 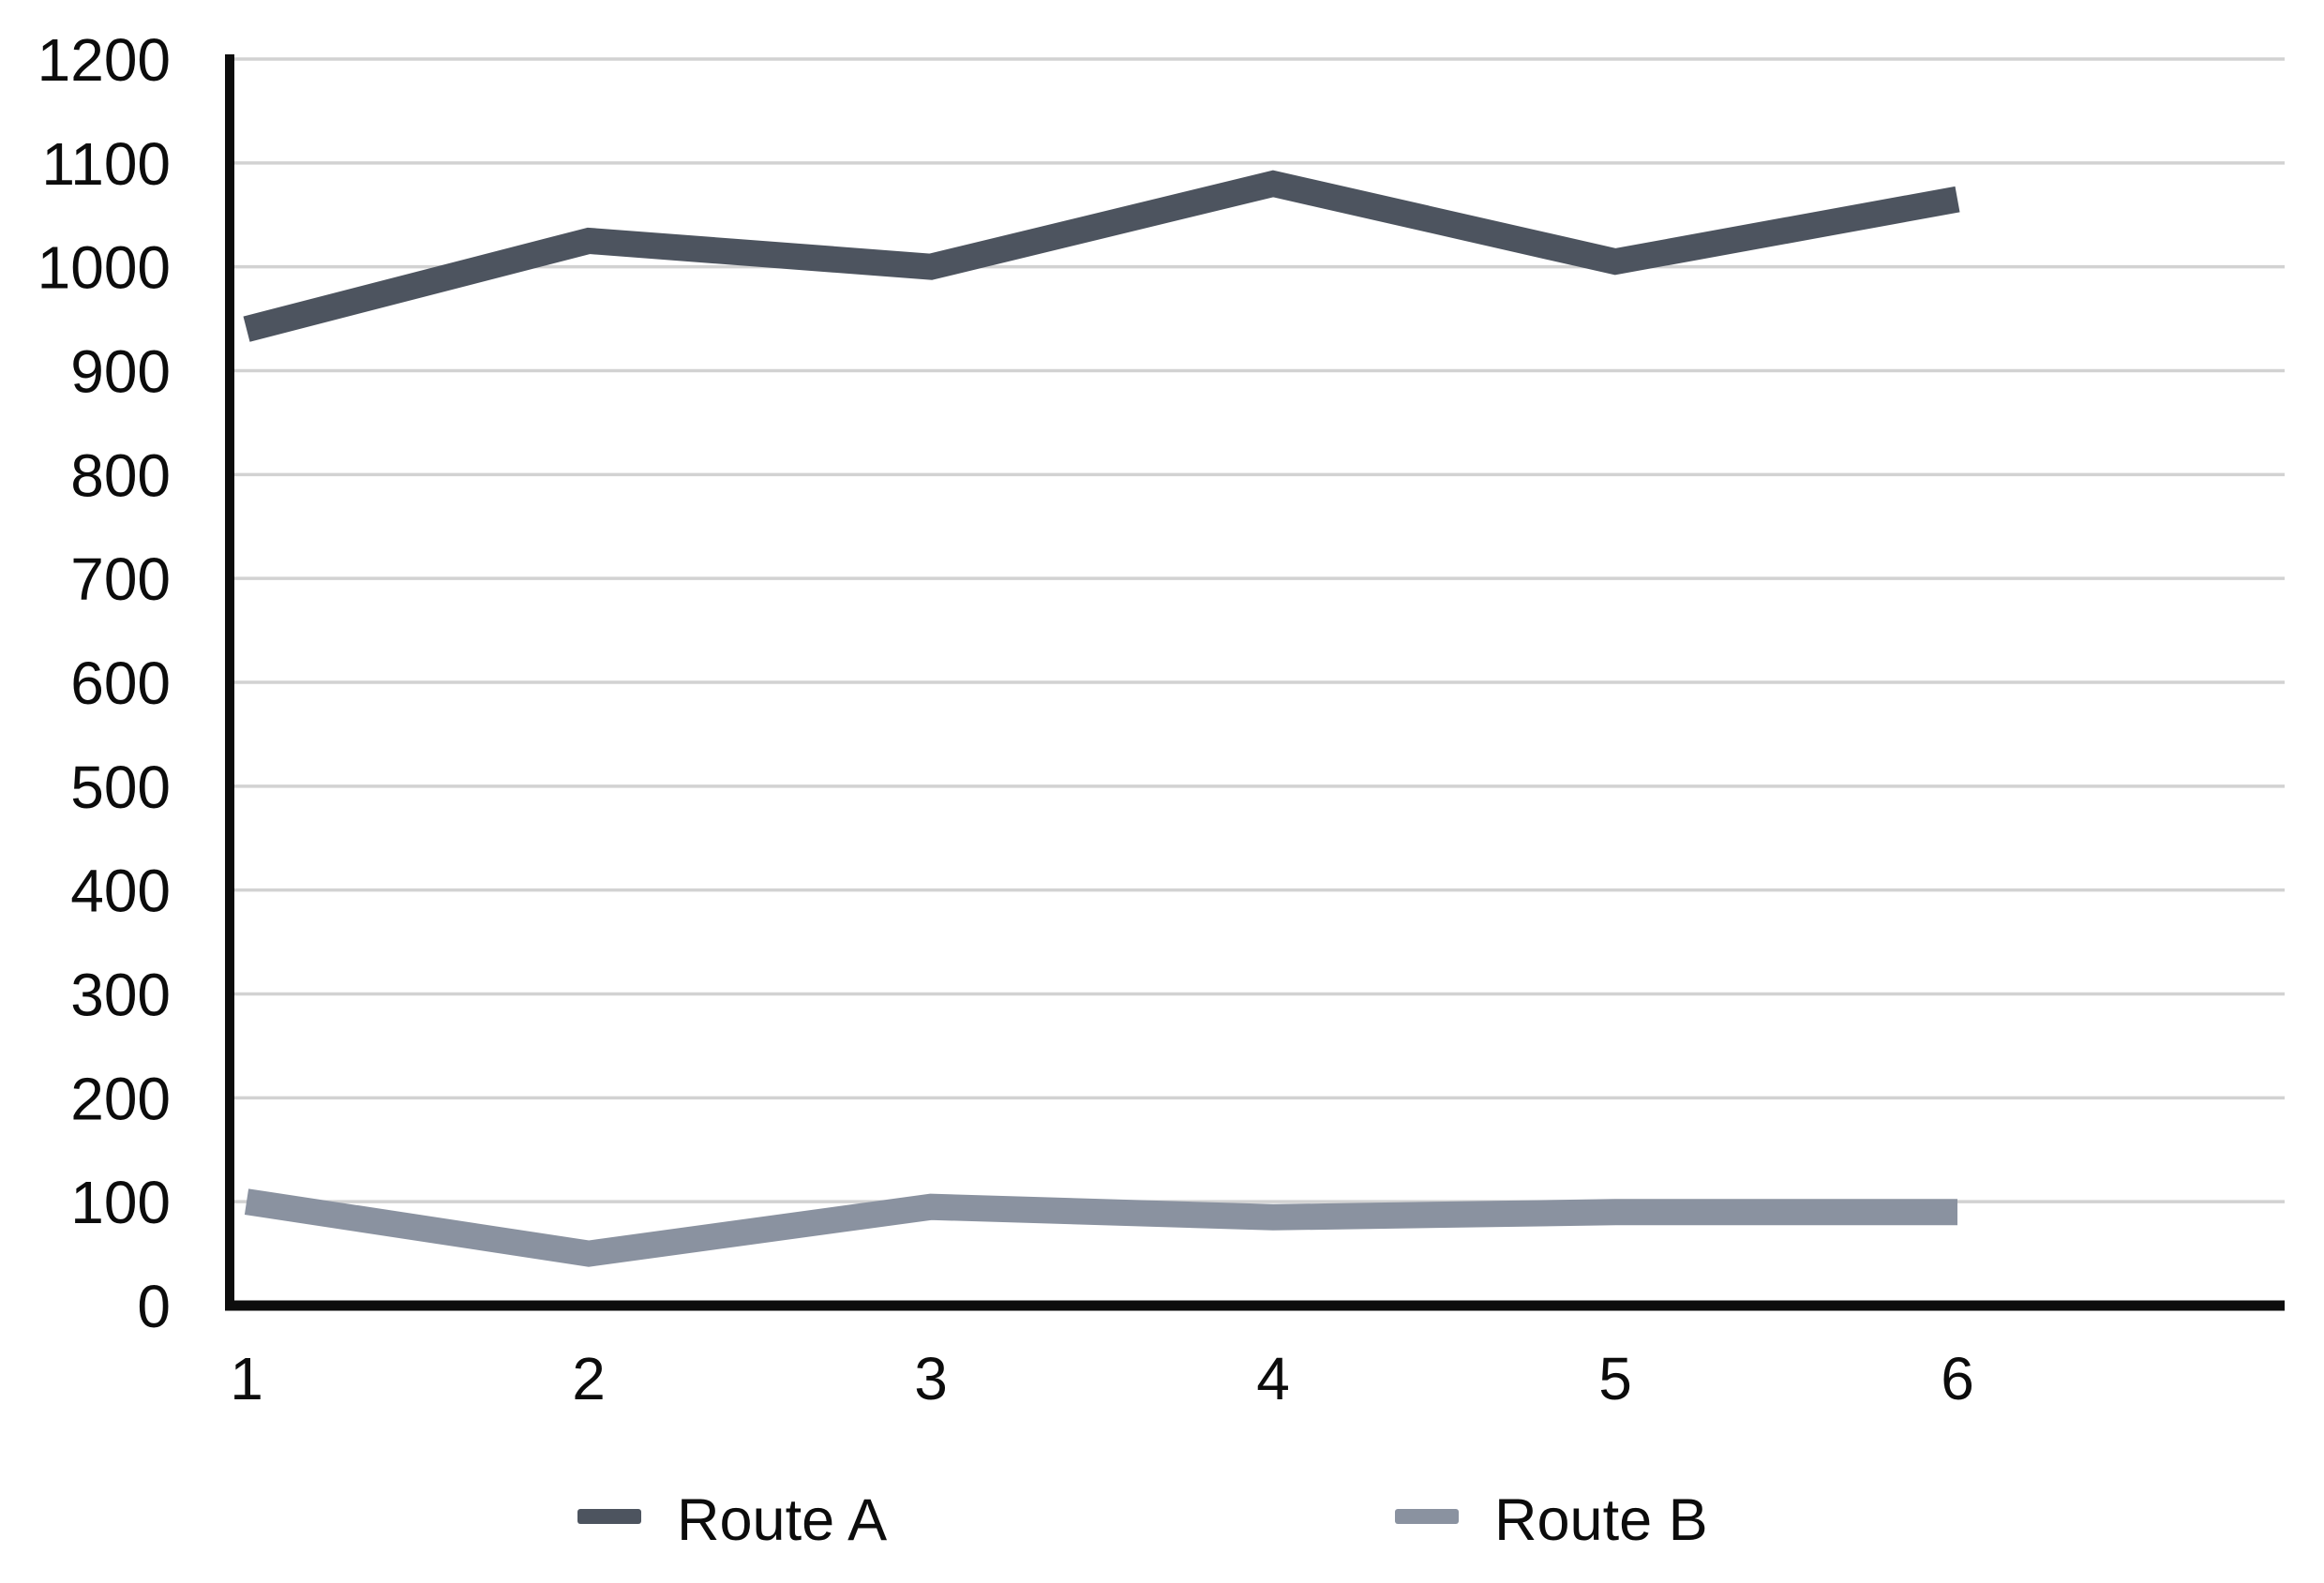 I want to click on y-axis-tick-label: 900, so click(x=120, y=372).